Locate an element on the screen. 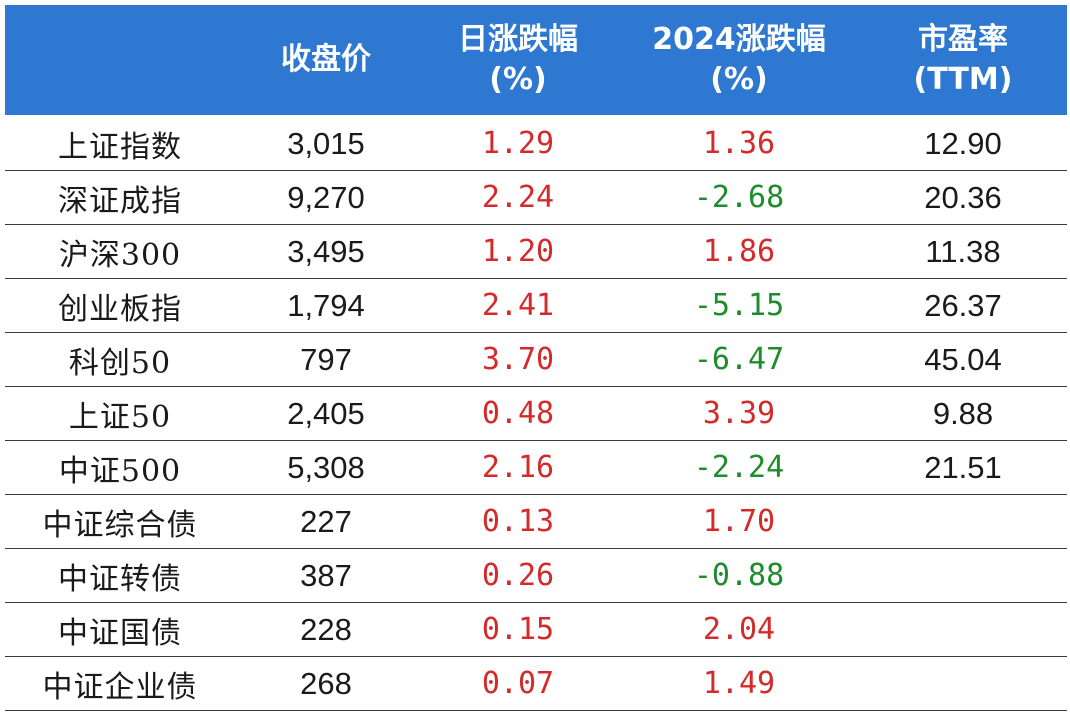 This screenshot has width=1070, height=720. day-change-cell: 0.07 is located at coordinates (518, 683).